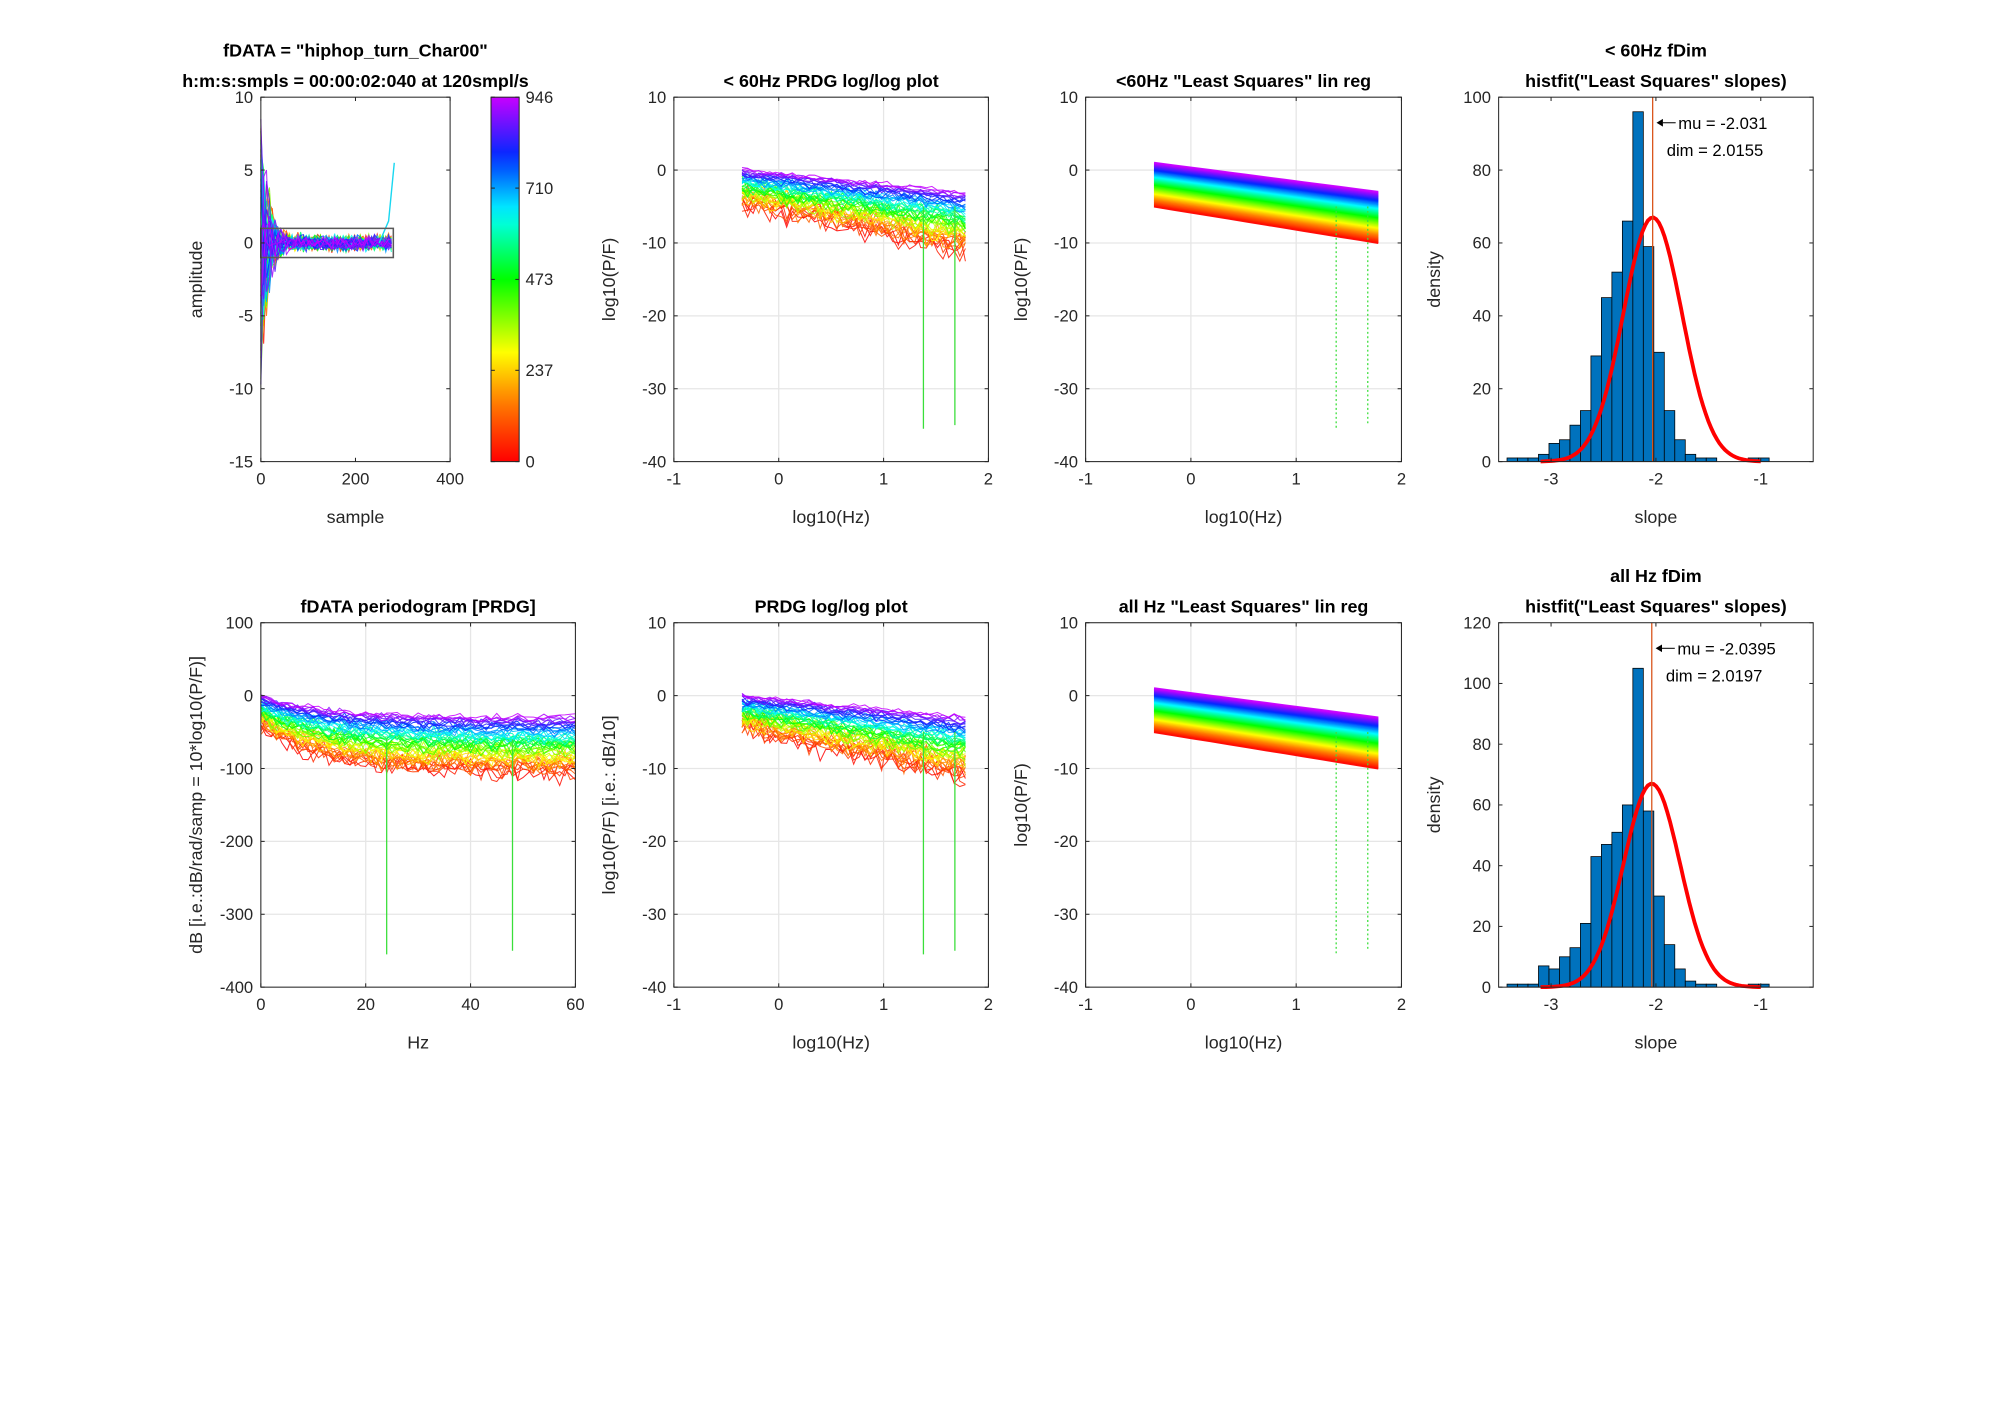 The image size is (1994, 1409). I want to click on x-tick-label: 20, so click(365, 1004).